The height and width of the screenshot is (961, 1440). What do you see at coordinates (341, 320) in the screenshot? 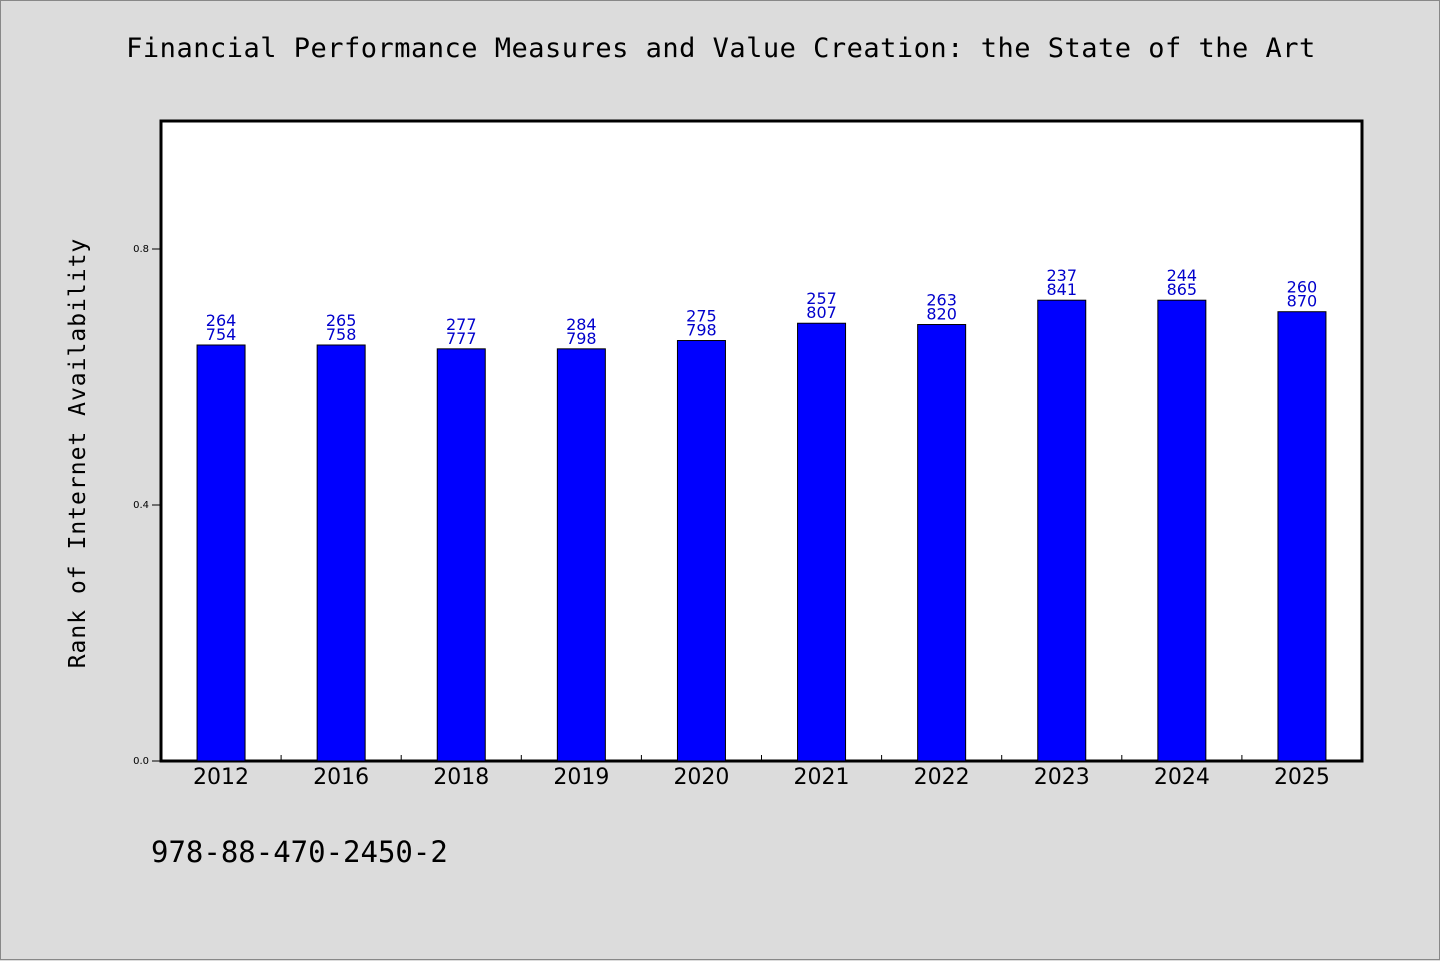
I see `data-label: 265` at bounding box center [341, 320].